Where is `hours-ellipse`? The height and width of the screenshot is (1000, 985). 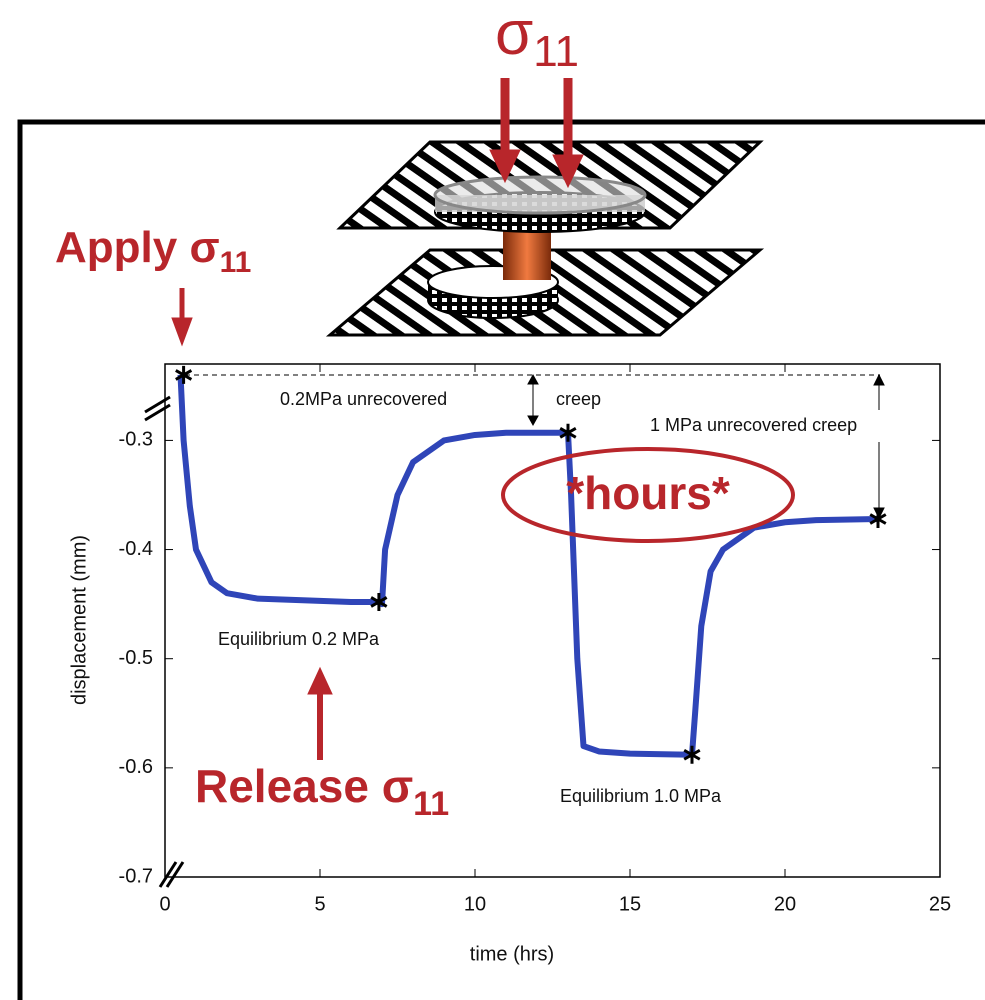
hours-ellipse is located at coordinates (648, 495).